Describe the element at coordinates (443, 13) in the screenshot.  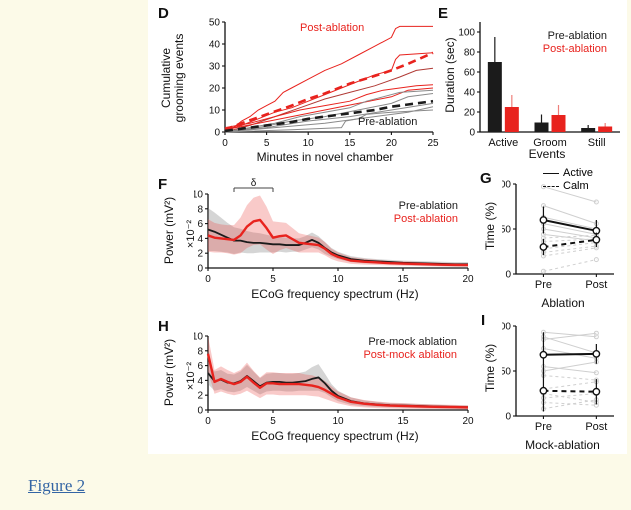
I see `panel-e-letter: E` at that location.